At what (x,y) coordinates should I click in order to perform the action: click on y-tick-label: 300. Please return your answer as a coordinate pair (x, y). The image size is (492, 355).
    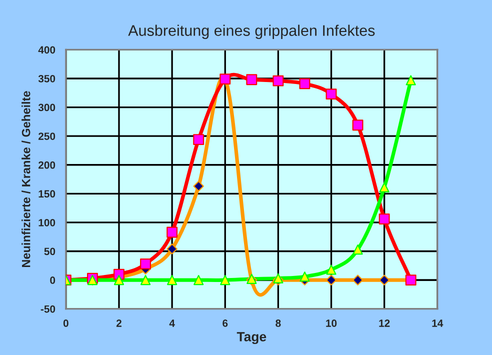
    Looking at the image, I should click on (47, 108).